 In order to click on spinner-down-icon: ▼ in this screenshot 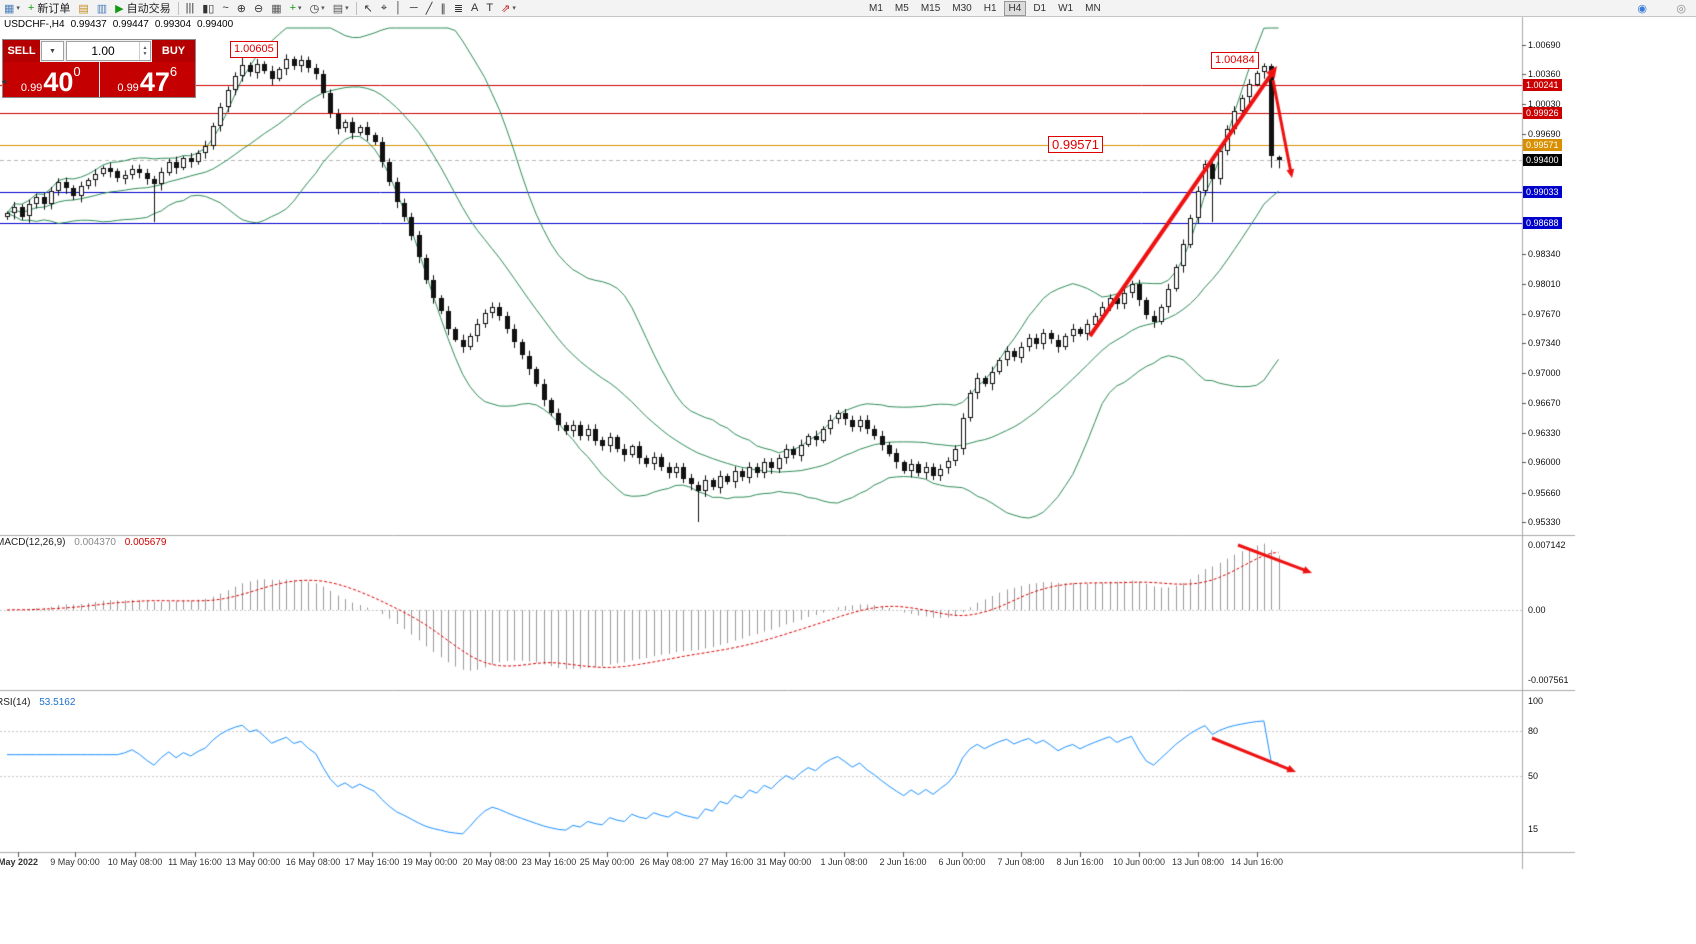, I will do `click(145, 54)`.